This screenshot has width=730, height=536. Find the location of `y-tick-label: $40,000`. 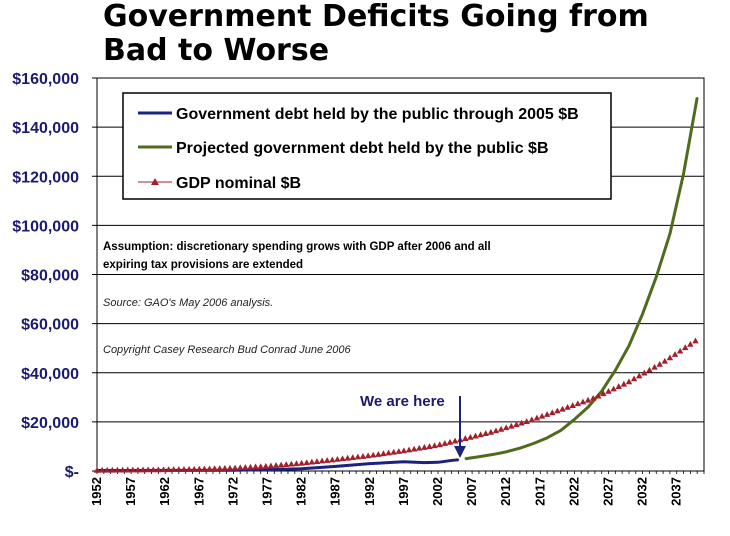

y-tick-label: $40,000 is located at coordinates (50, 374).